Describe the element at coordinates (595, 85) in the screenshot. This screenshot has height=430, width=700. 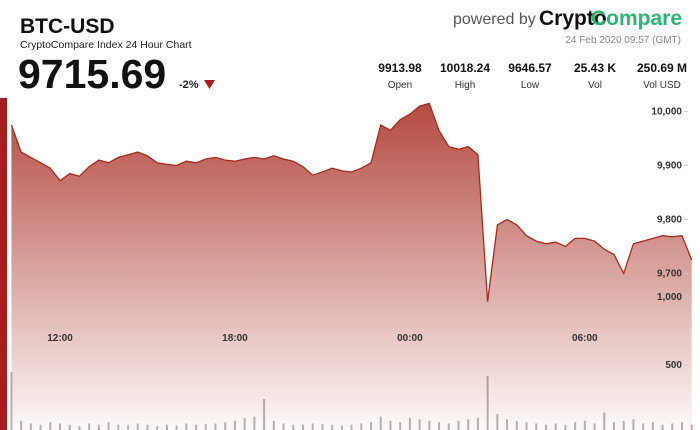
I see `stat-label: Vol` at that location.